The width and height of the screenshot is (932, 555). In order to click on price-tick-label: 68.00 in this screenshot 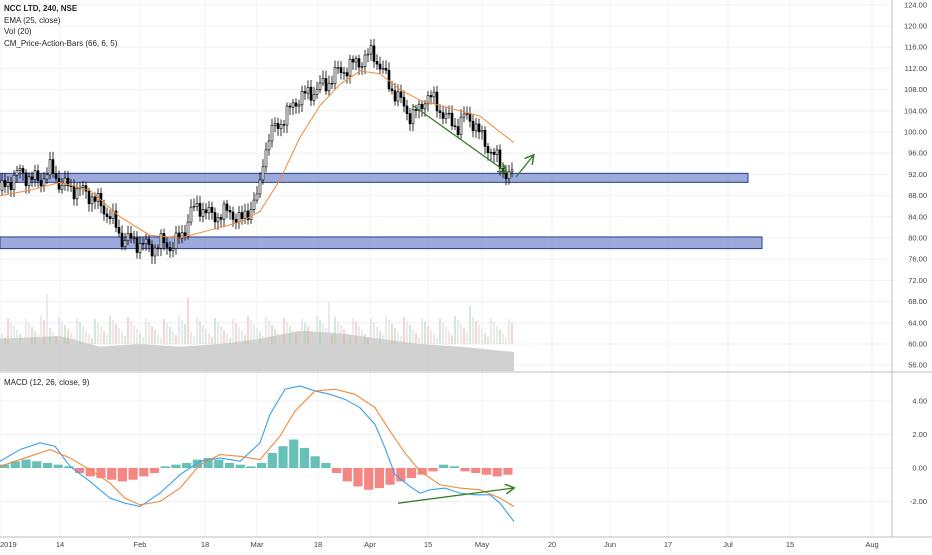, I will do `click(917, 301)`.